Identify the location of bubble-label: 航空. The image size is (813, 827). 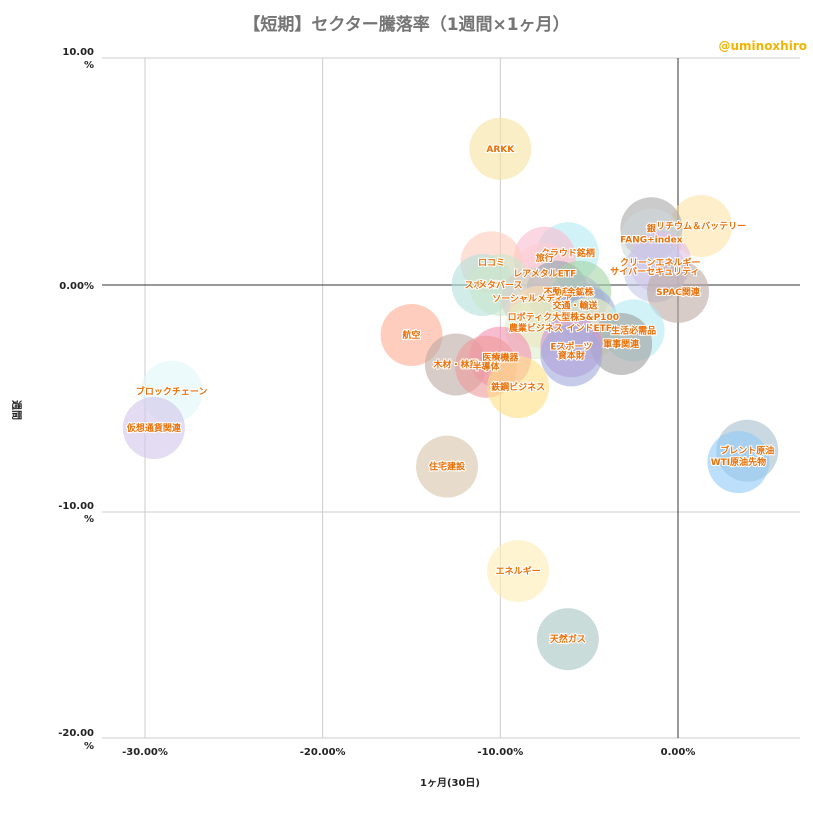
(411, 335).